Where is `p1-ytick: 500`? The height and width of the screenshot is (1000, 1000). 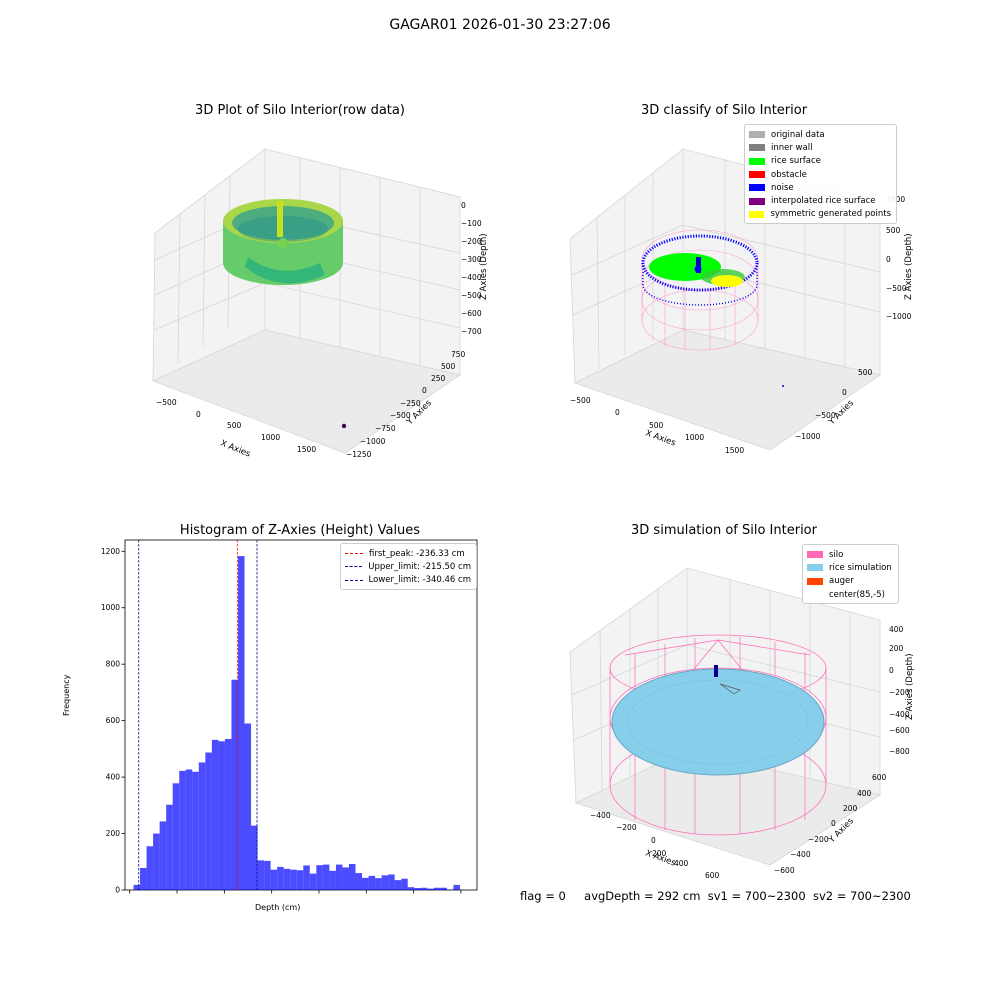 p1-ytick: 500 is located at coordinates (448, 366).